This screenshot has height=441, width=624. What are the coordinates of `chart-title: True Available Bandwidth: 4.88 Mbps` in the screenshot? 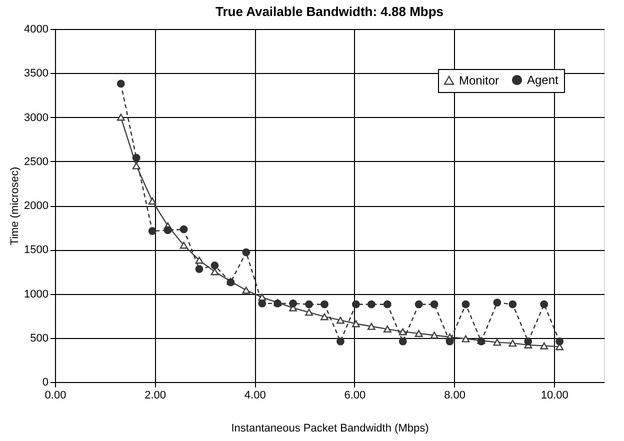 It's located at (329, 11).